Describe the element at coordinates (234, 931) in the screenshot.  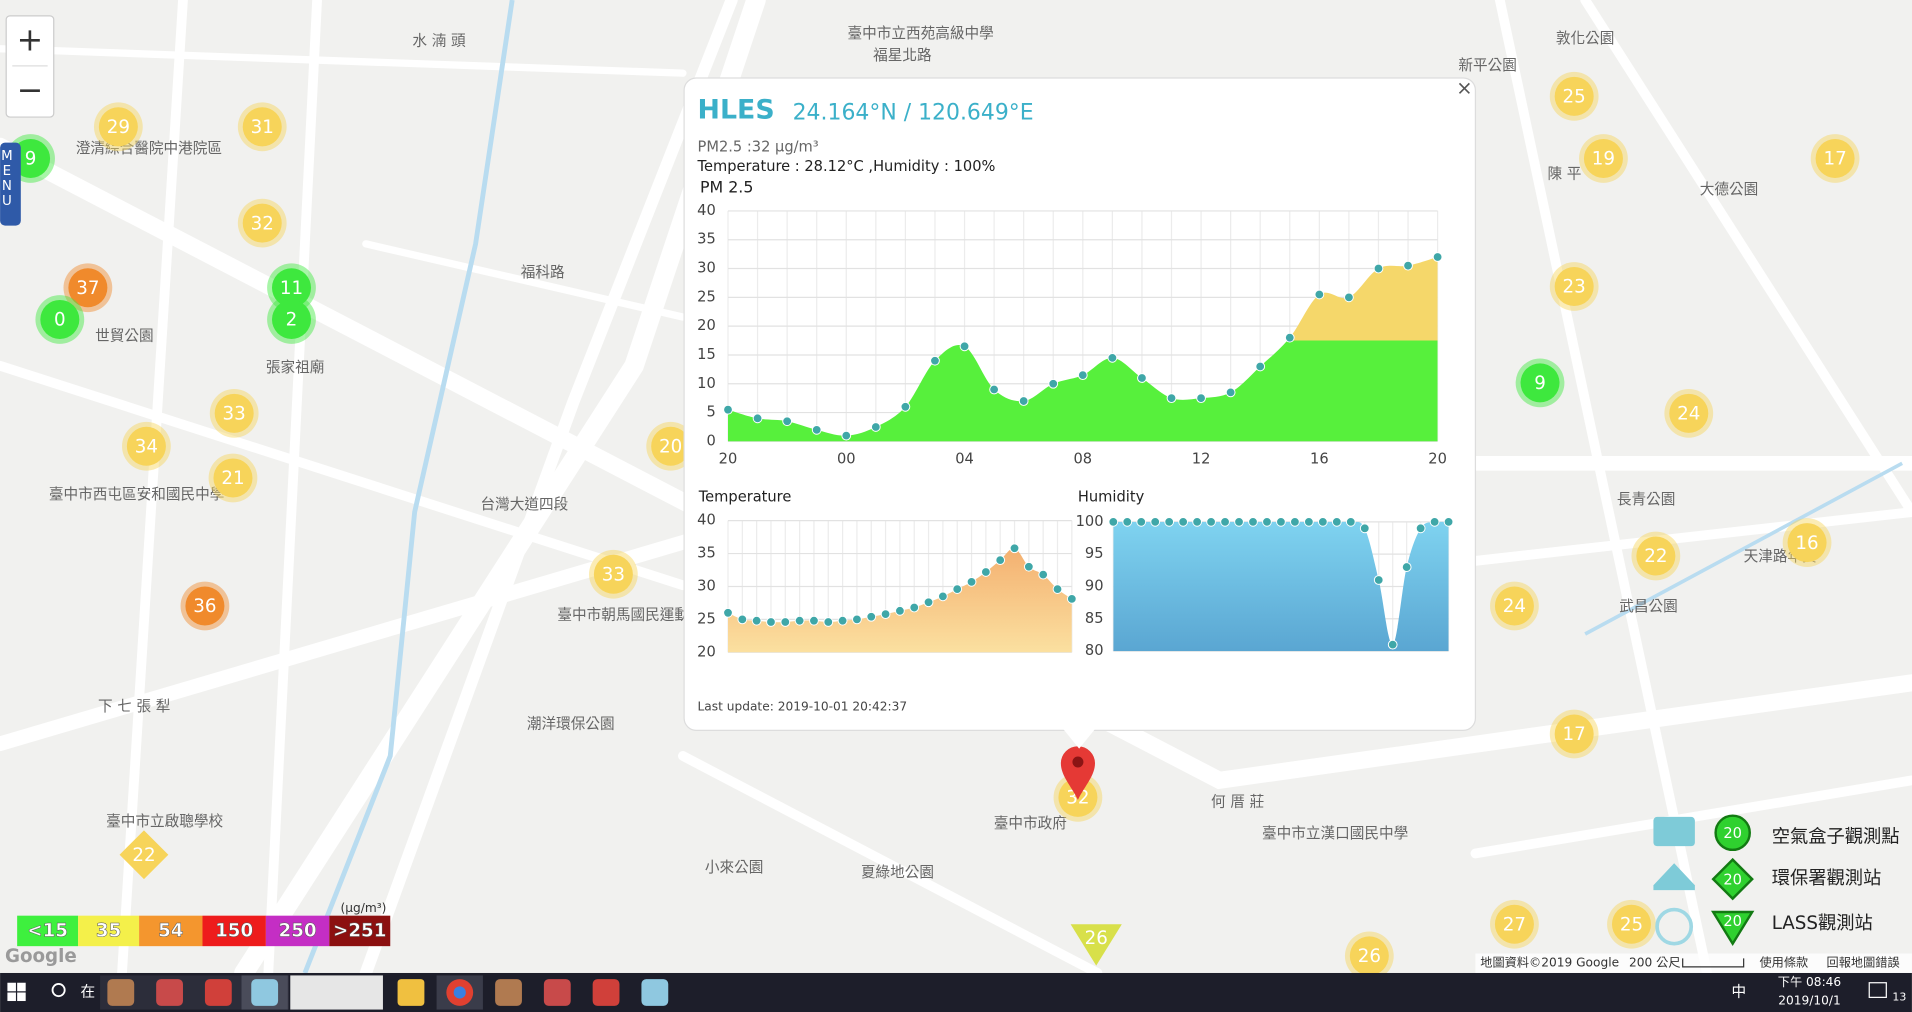
I see `aqi-label: 150` at that location.